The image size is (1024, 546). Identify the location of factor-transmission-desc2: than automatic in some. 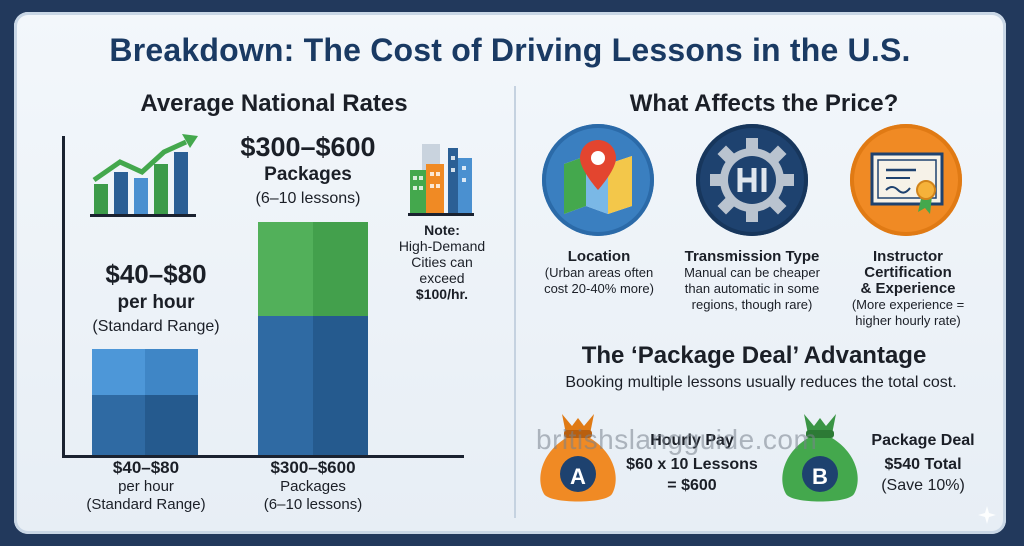
(752, 288).